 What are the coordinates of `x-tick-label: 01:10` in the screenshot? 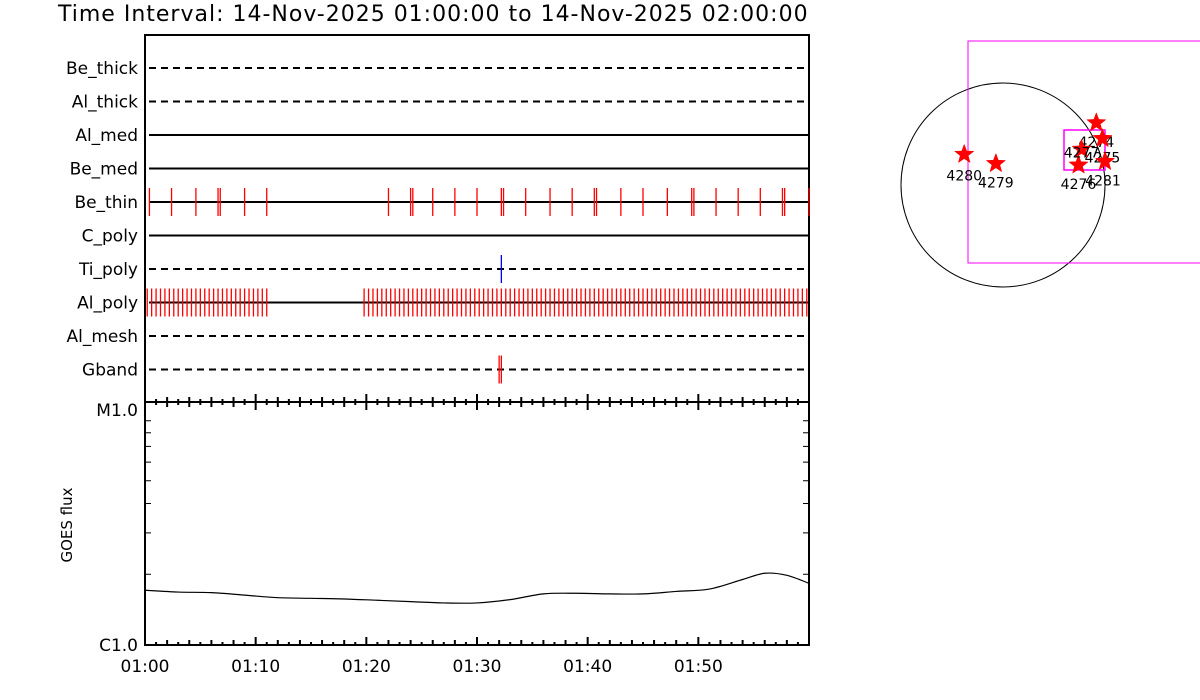 It's located at (255, 667).